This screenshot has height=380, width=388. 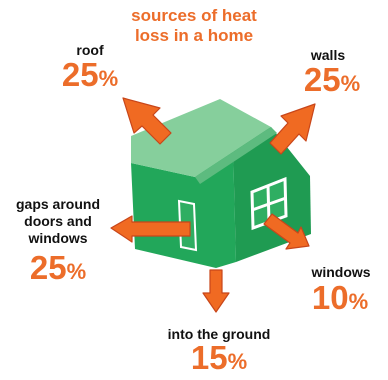 I want to click on value-roof-unit: %, so click(x=108, y=78).